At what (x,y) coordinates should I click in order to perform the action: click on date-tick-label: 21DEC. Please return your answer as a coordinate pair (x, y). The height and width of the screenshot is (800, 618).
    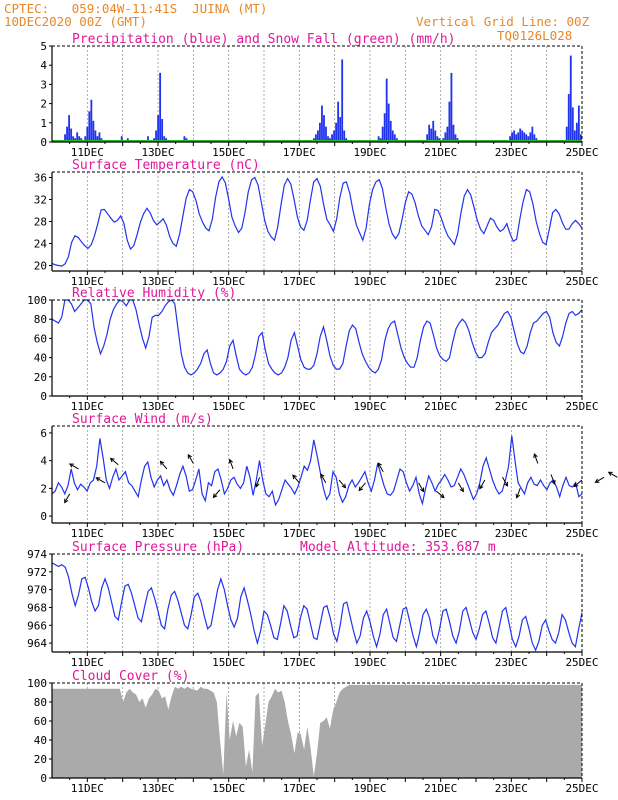
    Looking at the image, I should click on (440, 533).